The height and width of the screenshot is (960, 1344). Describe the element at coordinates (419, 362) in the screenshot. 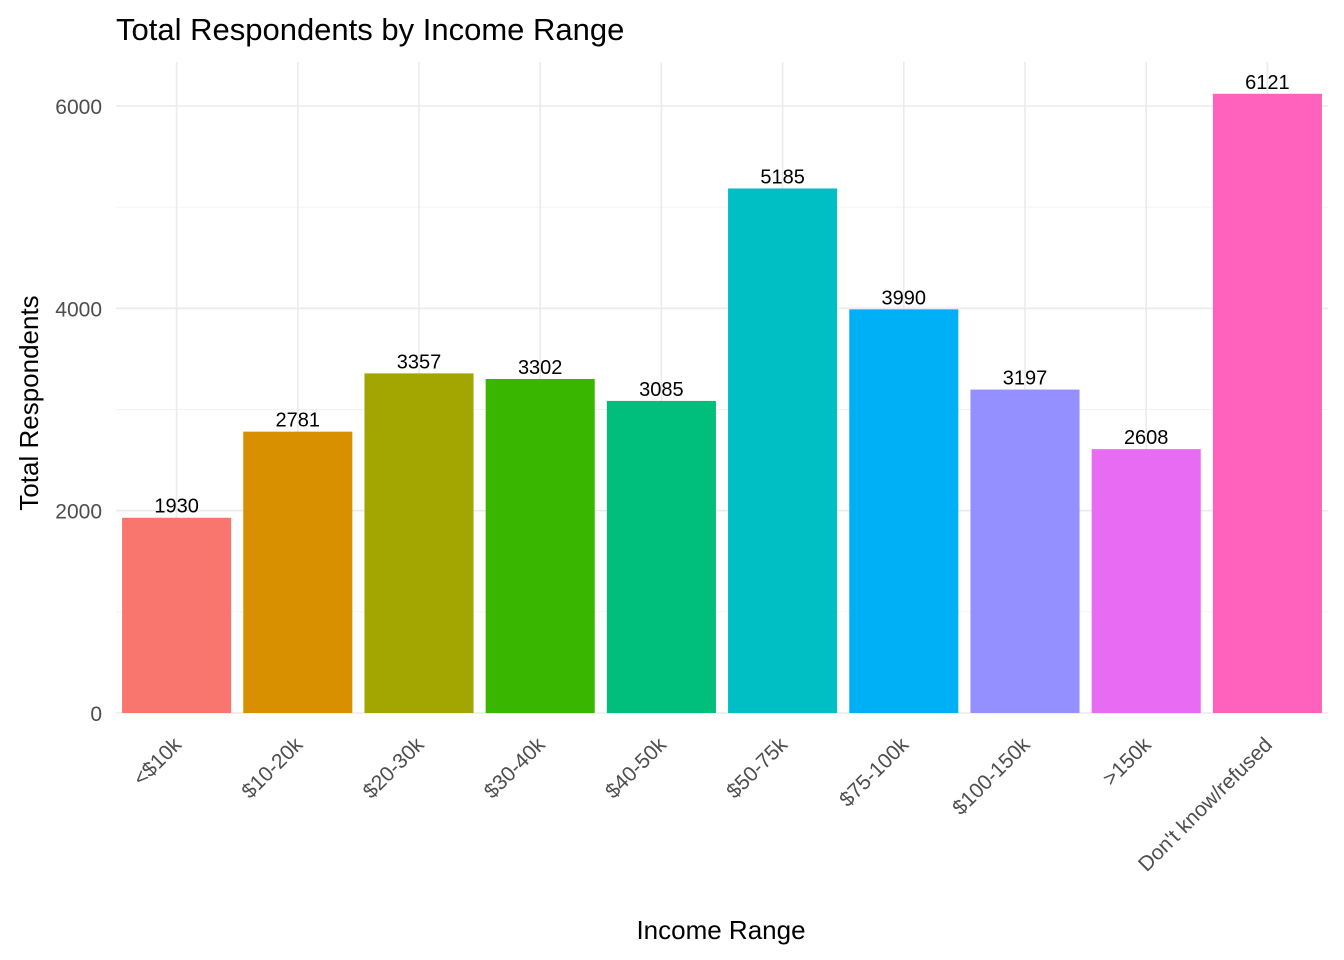

I see `bar-value-label: 3357` at that location.